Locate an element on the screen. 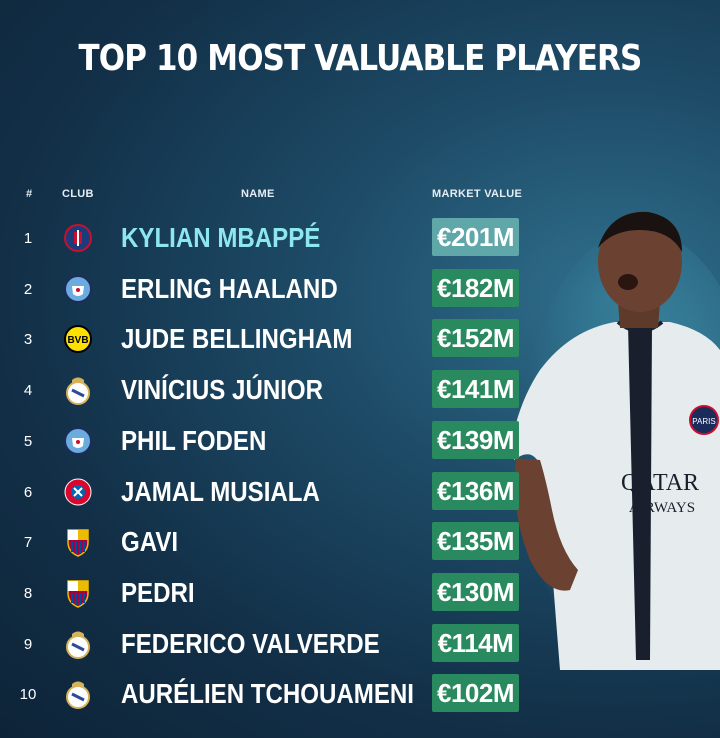  rank-number: 6 is located at coordinates (28, 492).